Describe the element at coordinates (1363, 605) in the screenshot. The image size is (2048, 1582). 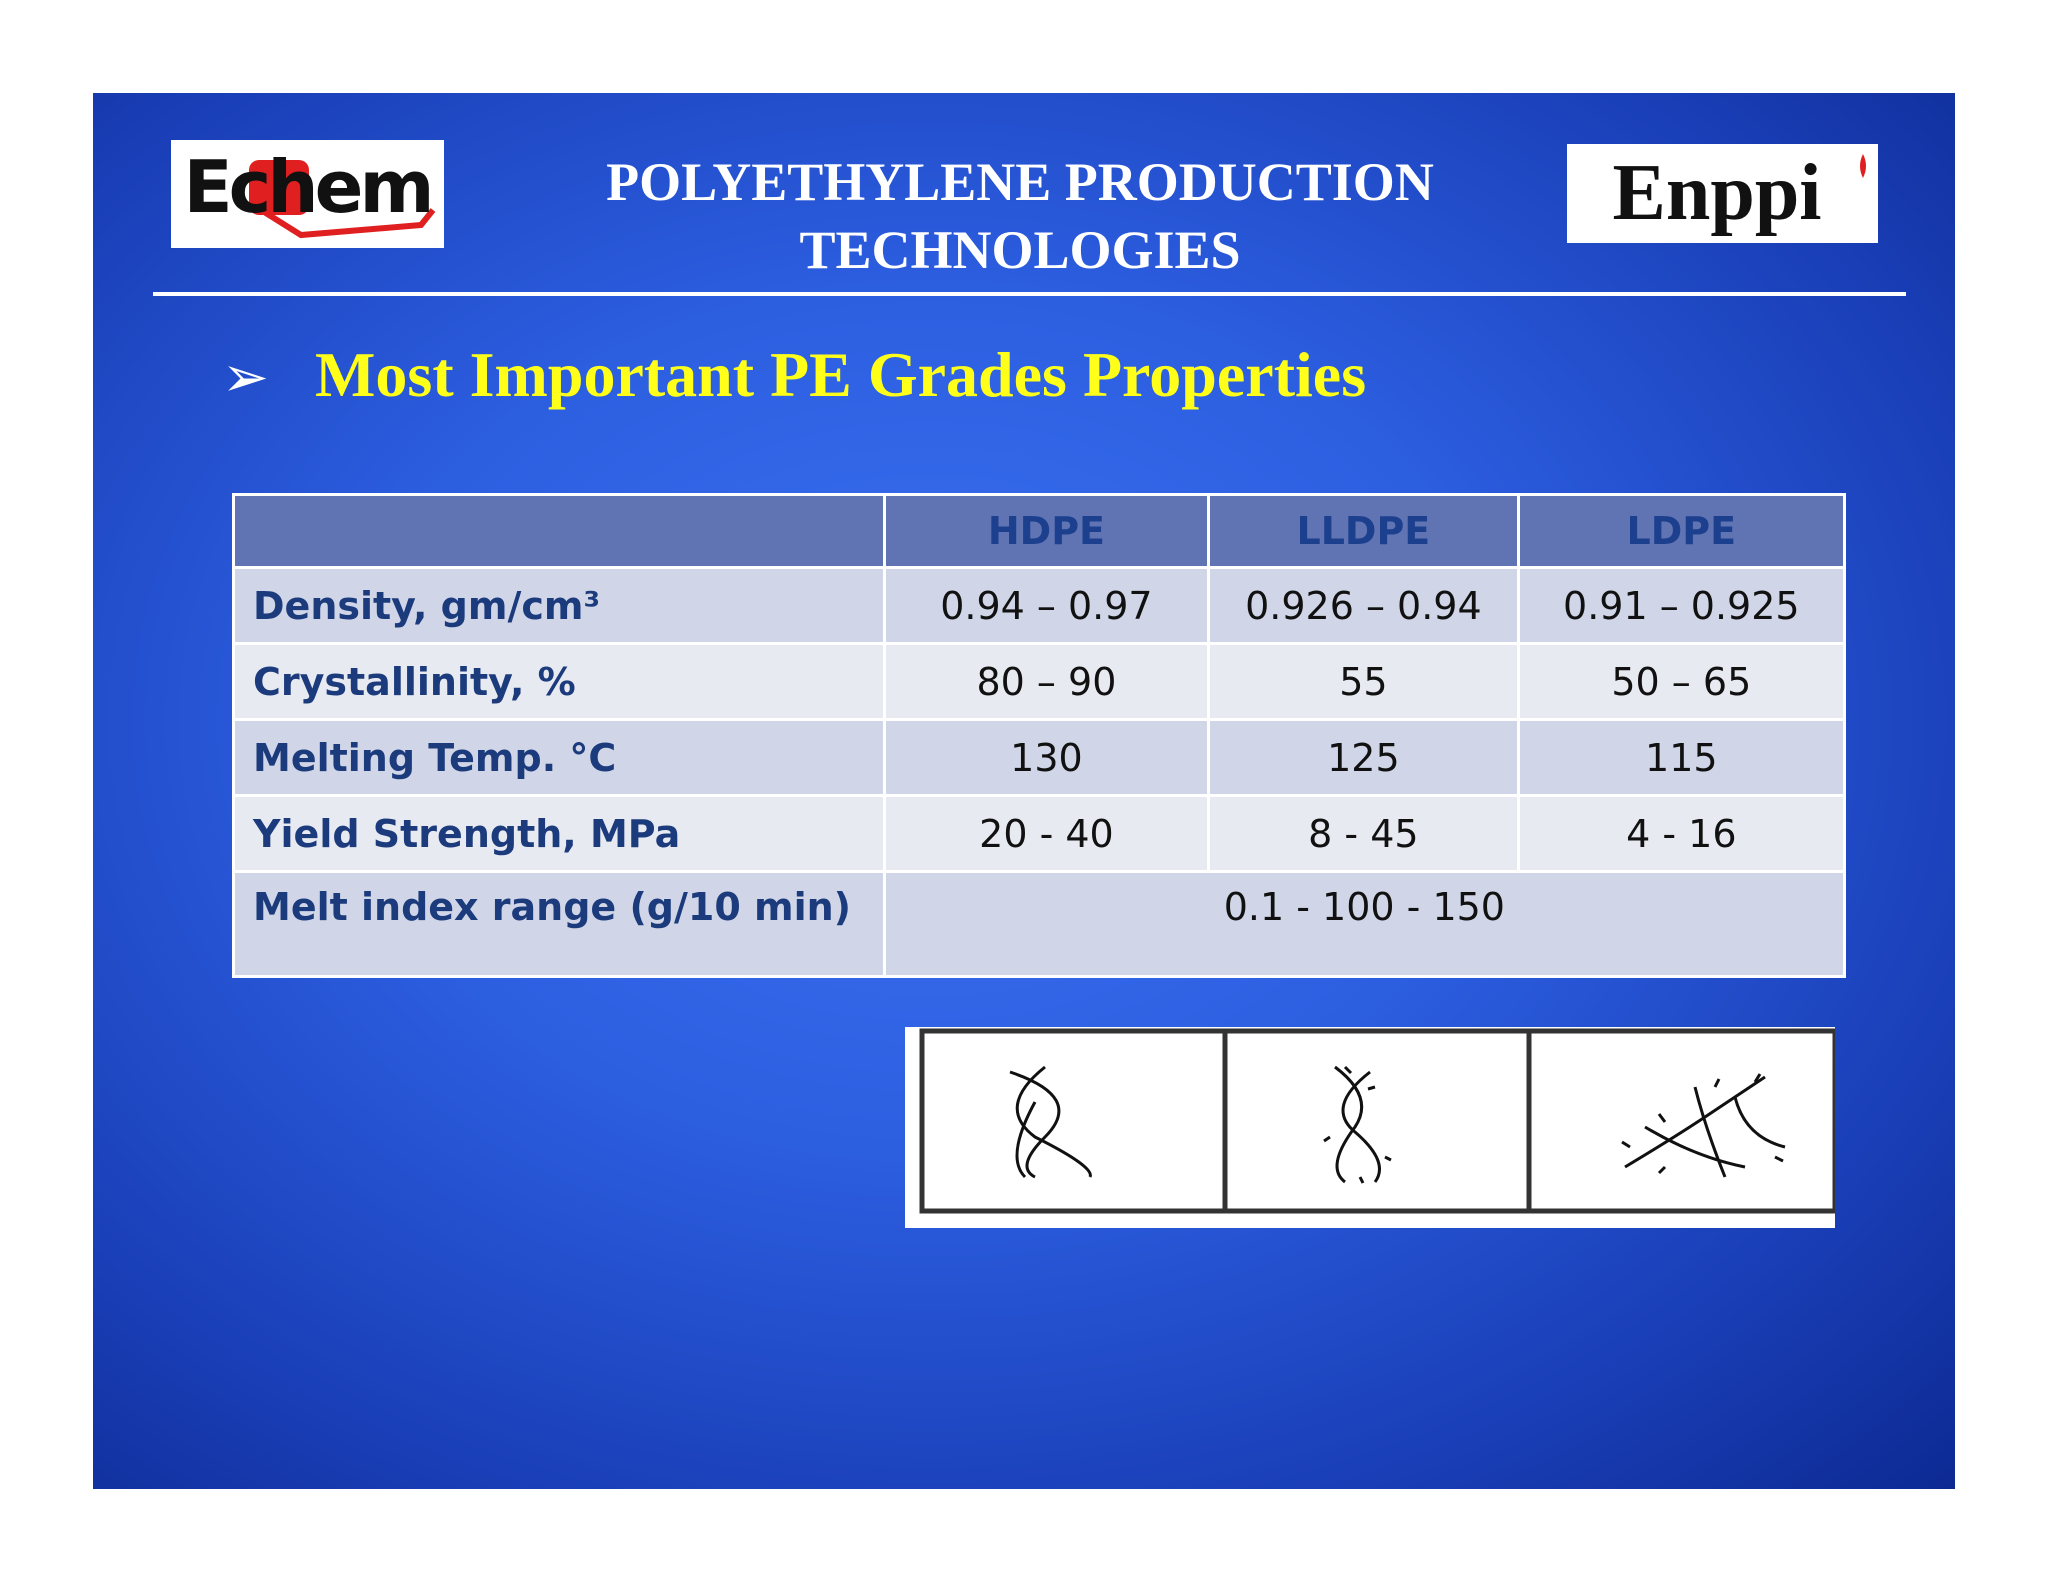
I see `cell: 0.926 – 0.94` at that location.